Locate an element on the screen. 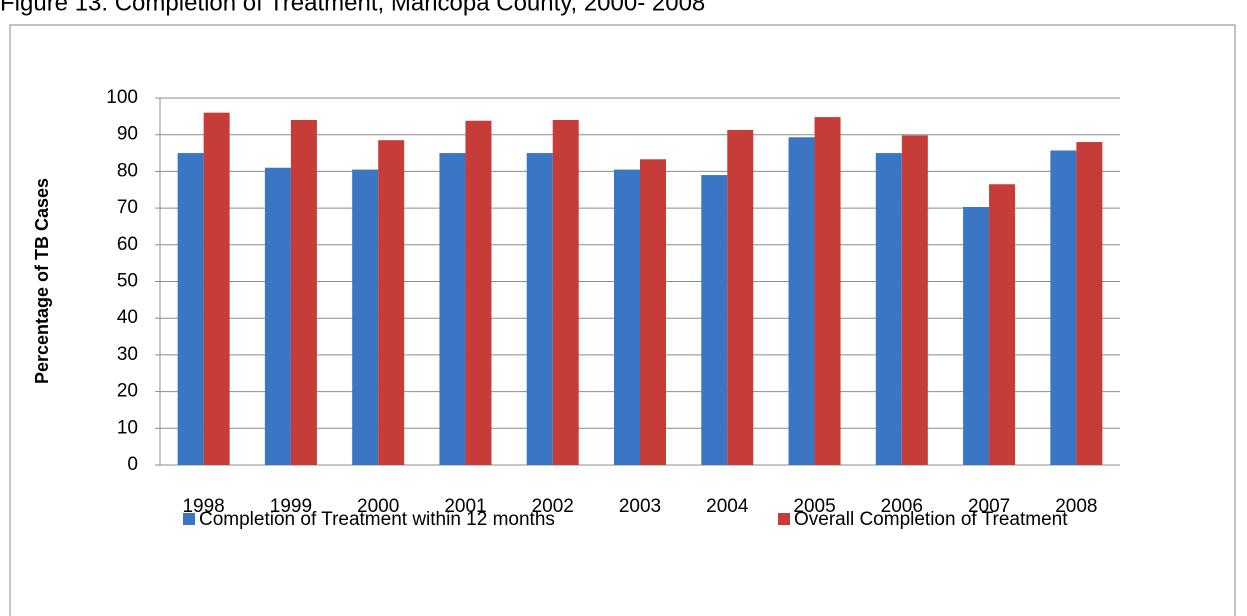 The height and width of the screenshot is (616, 1247). x-tick-label: 2007 is located at coordinates (989, 506).